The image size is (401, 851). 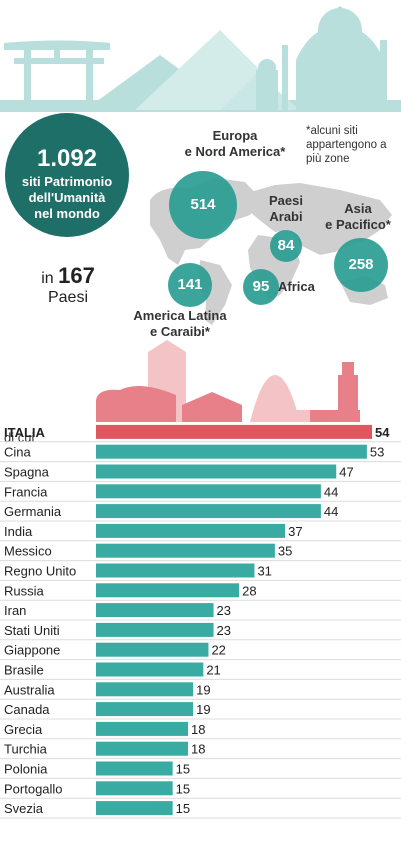 What do you see at coordinates (155, 610) in the screenshot?
I see `bar-iran` at bounding box center [155, 610].